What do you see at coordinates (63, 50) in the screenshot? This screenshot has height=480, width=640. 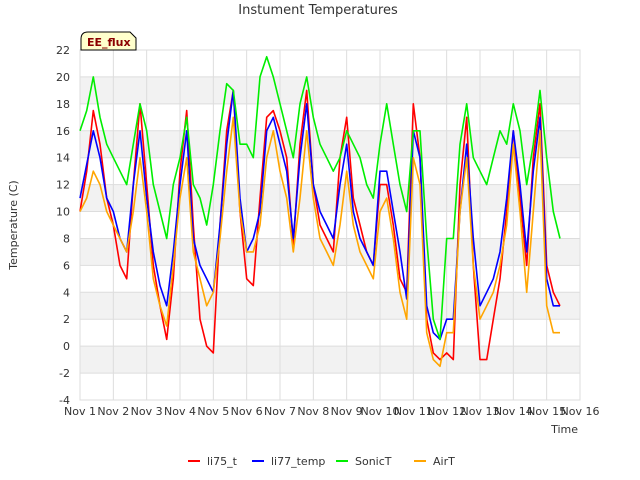 I see `y-tick-label: 22` at bounding box center [63, 50].